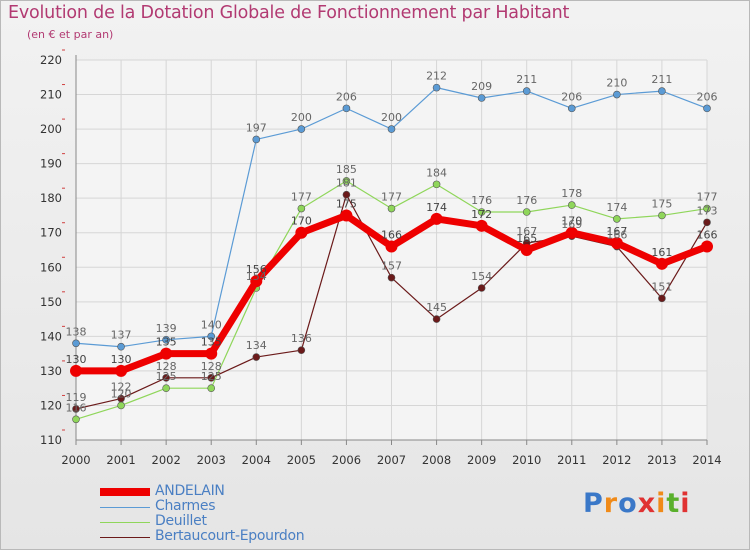 The width and height of the screenshot is (750, 550). What do you see at coordinates (661, 79) in the screenshot?
I see `data-label: 211` at bounding box center [661, 79].